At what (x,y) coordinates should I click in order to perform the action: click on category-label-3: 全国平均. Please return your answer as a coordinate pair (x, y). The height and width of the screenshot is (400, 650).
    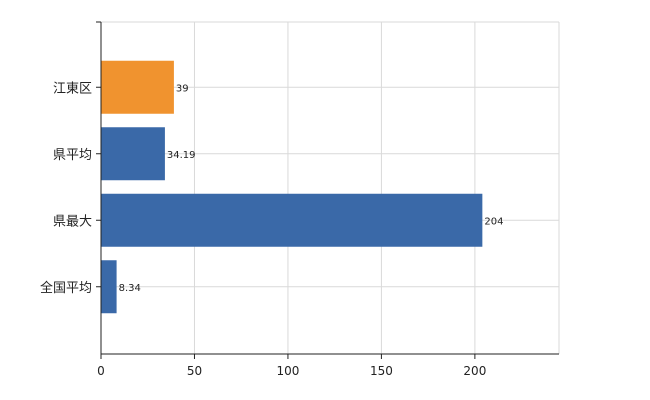
    Looking at the image, I should click on (66, 288).